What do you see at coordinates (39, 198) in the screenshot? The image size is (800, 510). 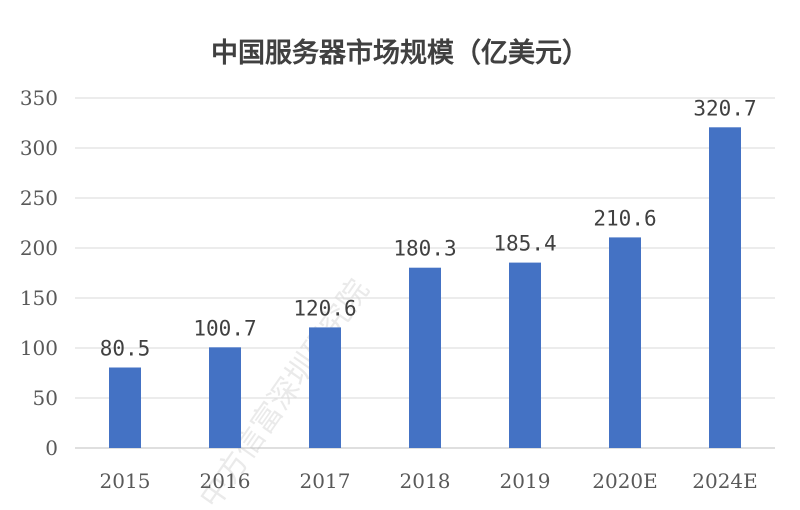 I see `y-tick-label: 250` at bounding box center [39, 198].